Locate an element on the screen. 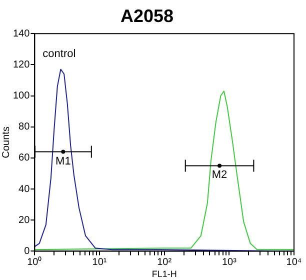  y-axis-title: Counts is located at coordinates (6, 142).